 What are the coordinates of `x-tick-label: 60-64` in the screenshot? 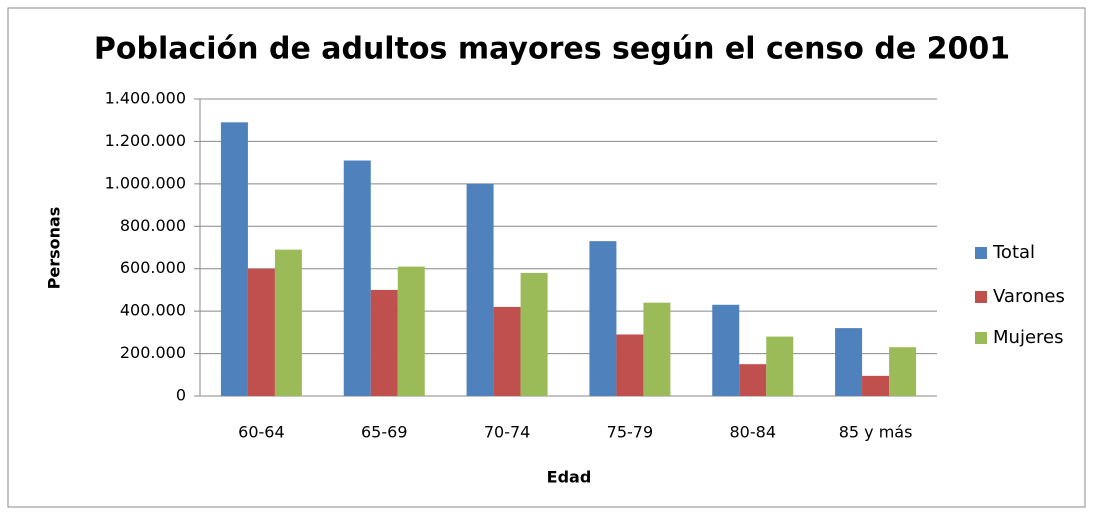 It's located at (261, 432).